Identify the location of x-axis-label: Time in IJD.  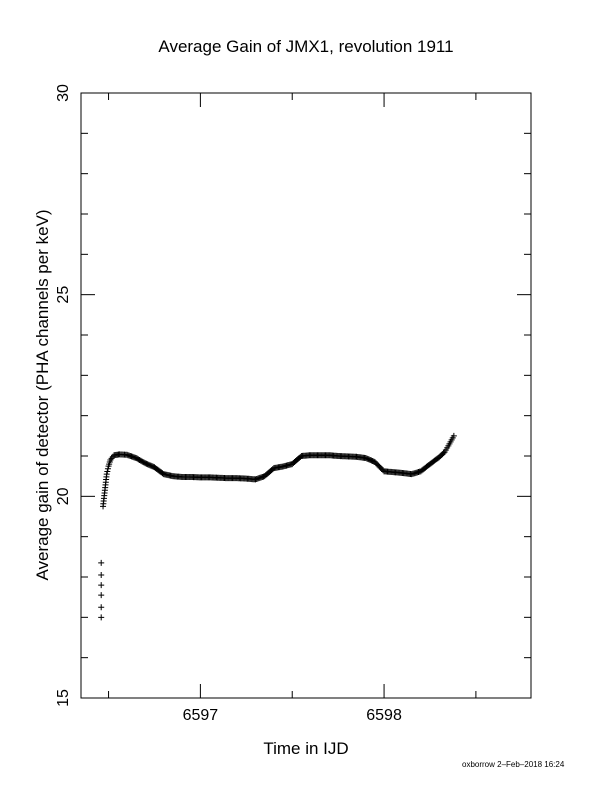
(305, 748).